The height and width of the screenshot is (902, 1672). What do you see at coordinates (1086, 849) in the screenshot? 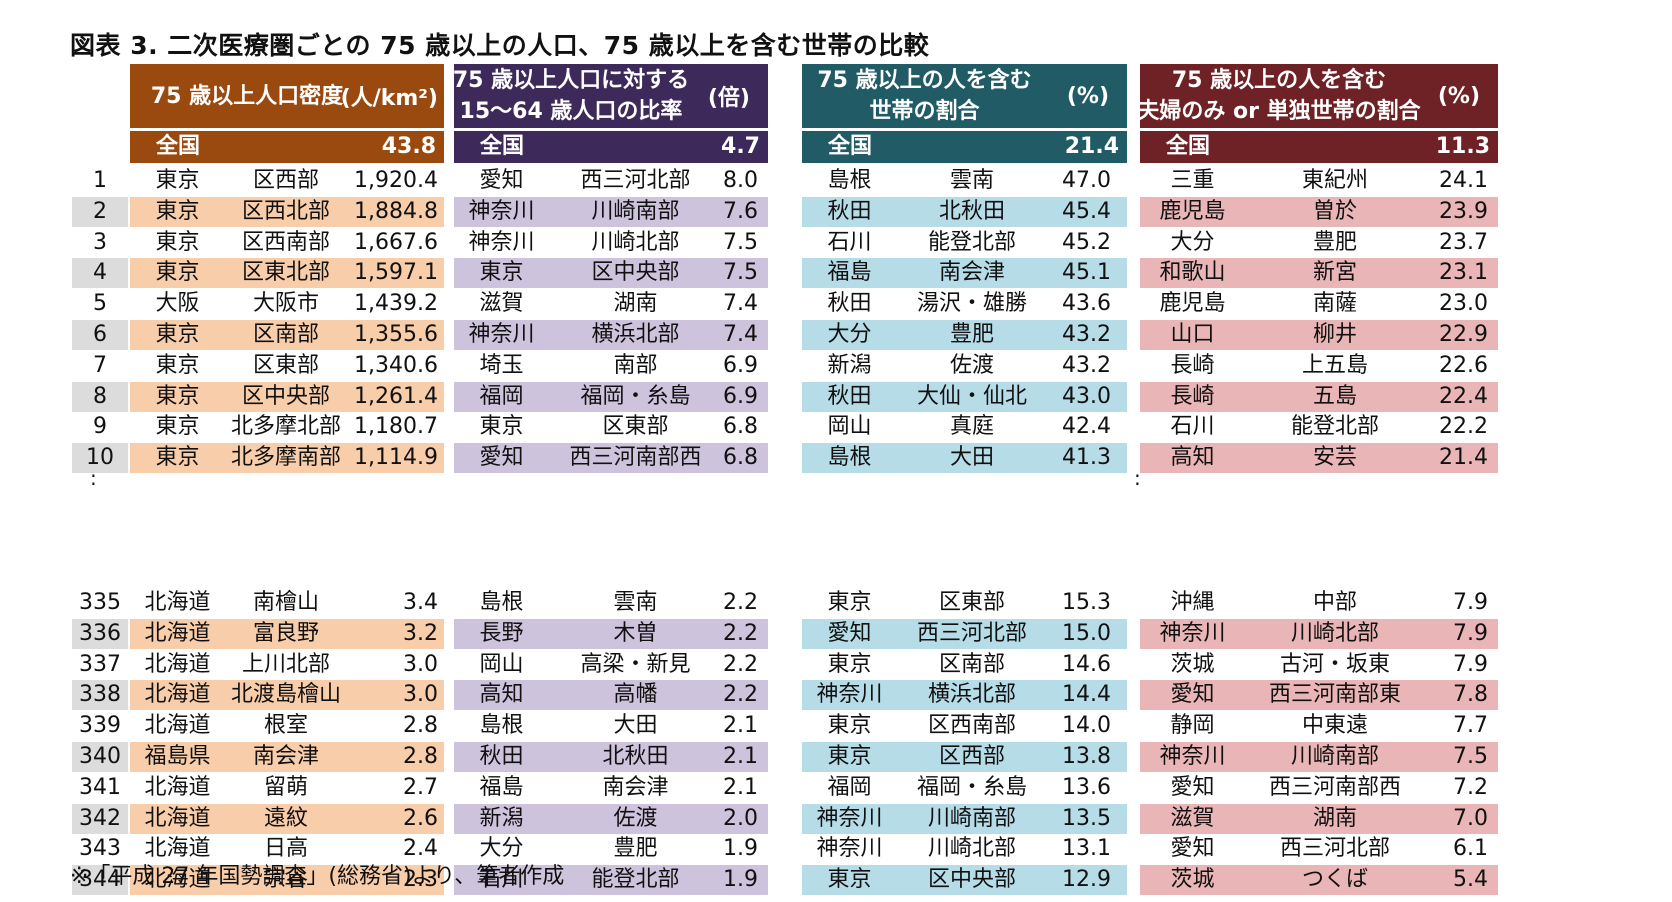
I see `value-cell: 13.1` at bounding box center [1086, 849].